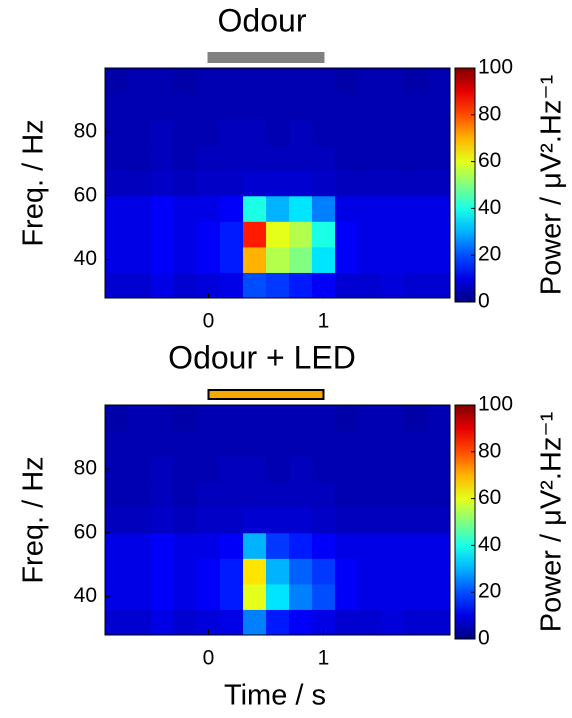  What do you see at coordinates (34, 519) in the screenshot?
I see `y-axis-label: Freq. / Hz` at bounding box center [34, 519].